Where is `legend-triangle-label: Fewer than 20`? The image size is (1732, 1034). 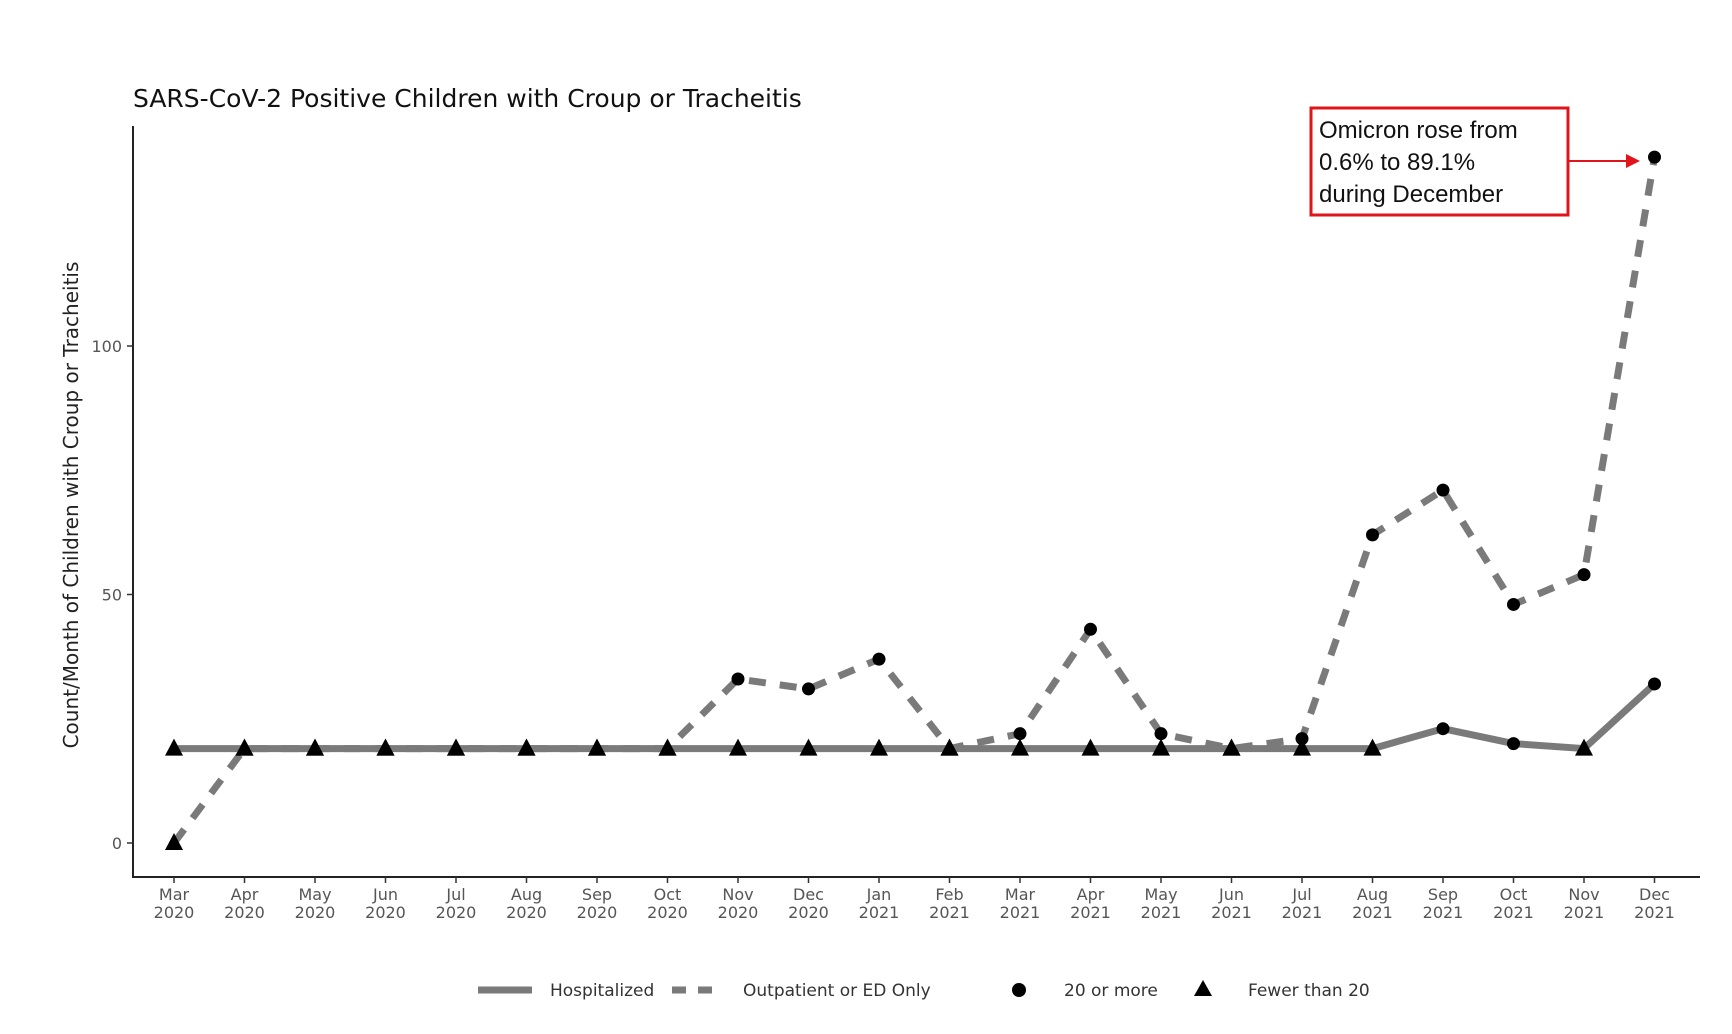 legend-triangle-label: Fewer than 20 is located at coordinates (1309, 991).